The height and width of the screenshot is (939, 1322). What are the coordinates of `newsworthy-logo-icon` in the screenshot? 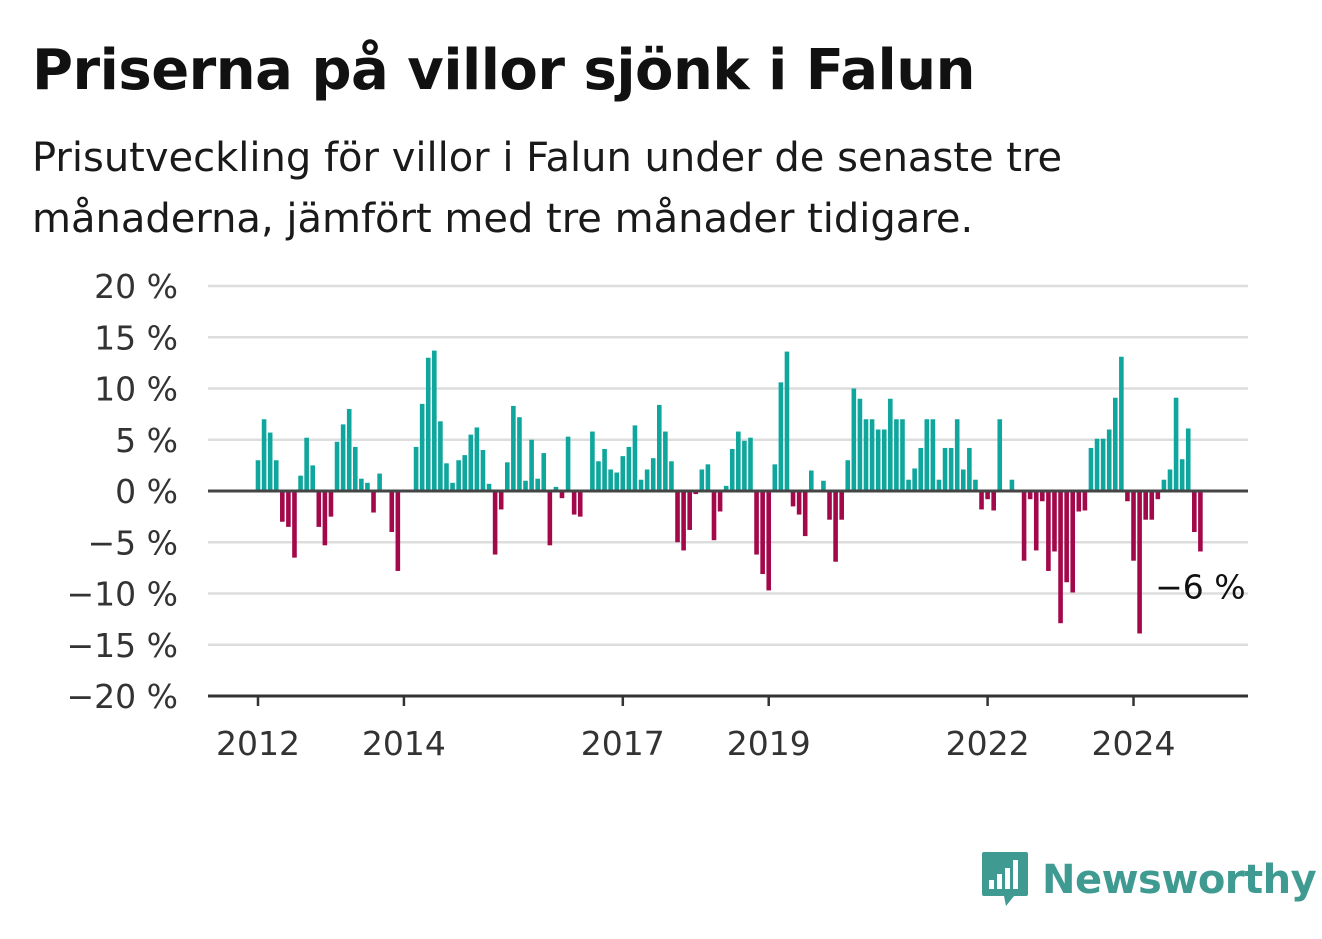 It's located at (1005, 879).